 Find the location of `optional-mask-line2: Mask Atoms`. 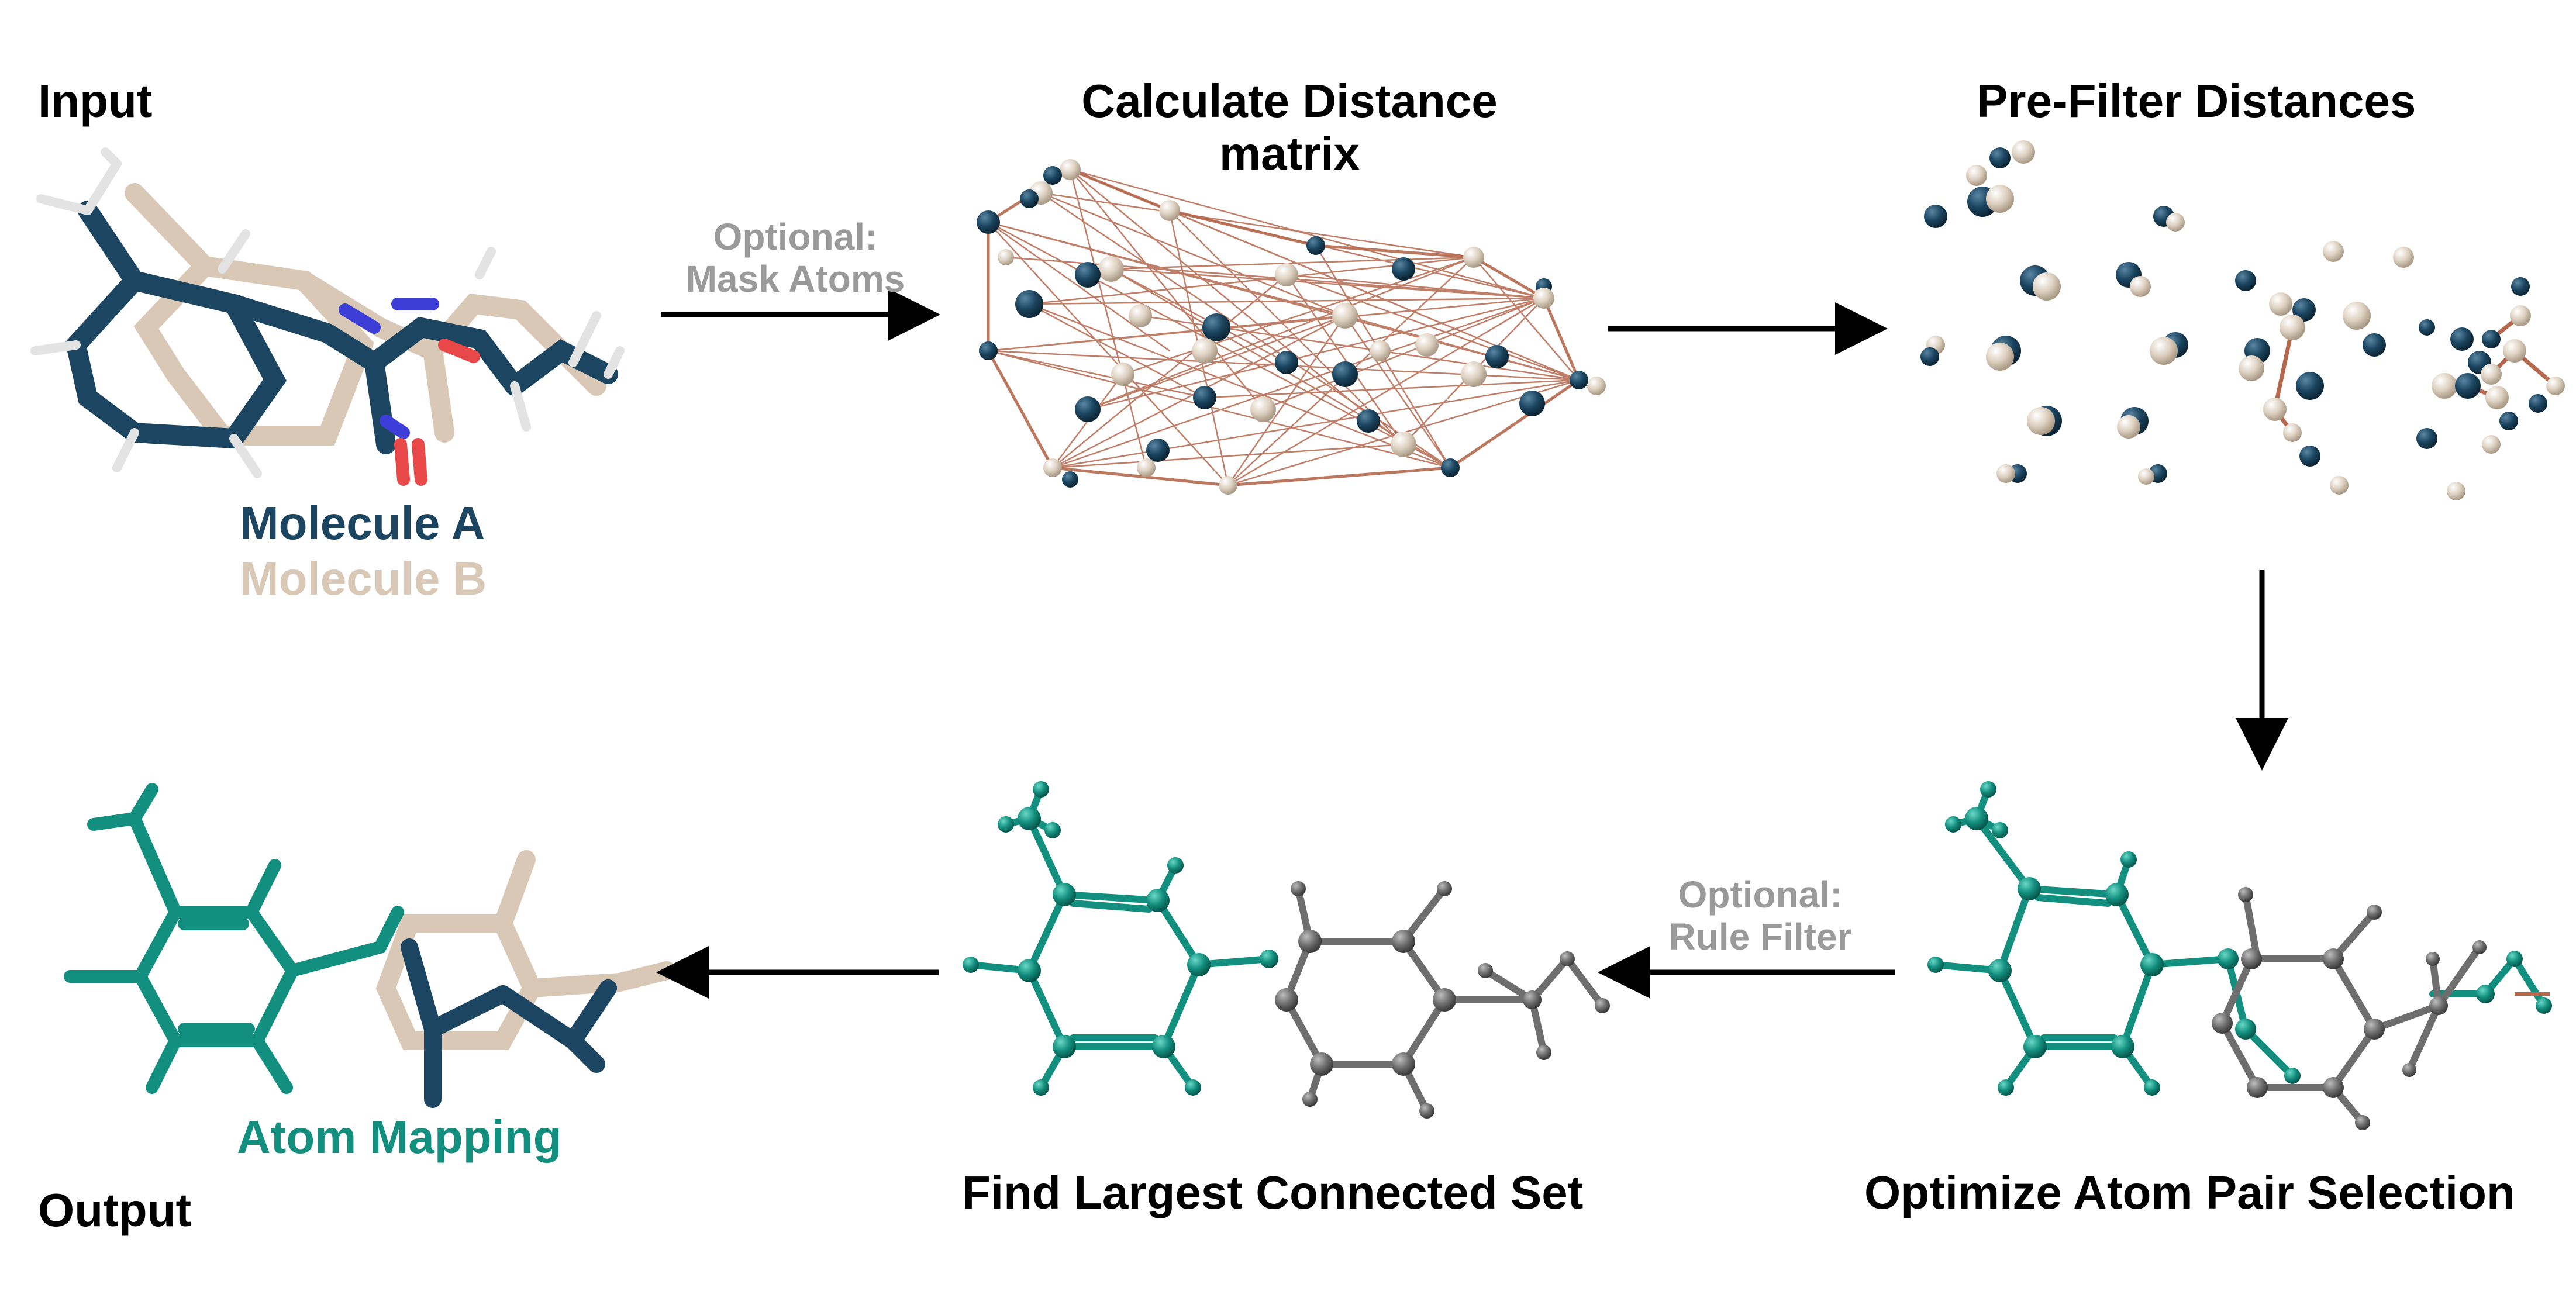

optional-mask-line2: Mask Atoms is located at coordinates (795, 278).